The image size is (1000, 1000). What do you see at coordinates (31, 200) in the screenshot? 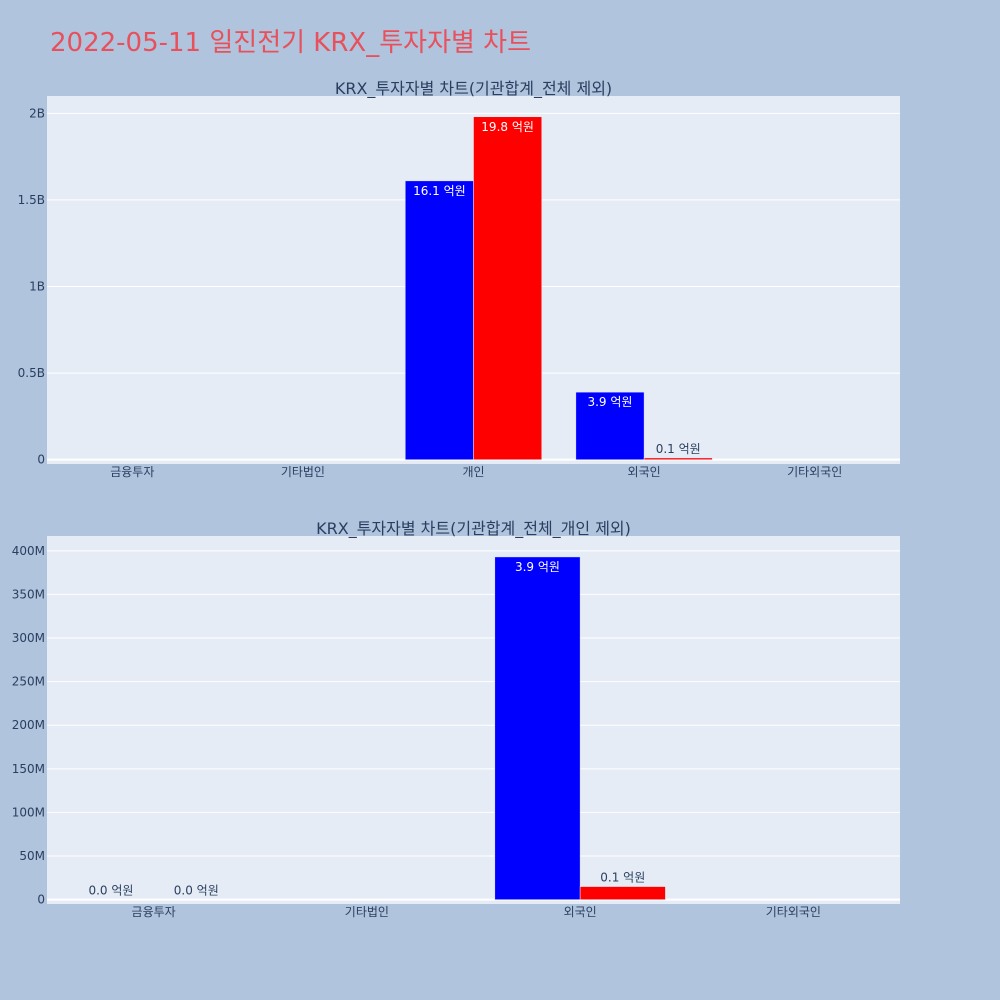
I see `y-tick-label: 1.5B` at bounding box center [31, 200].